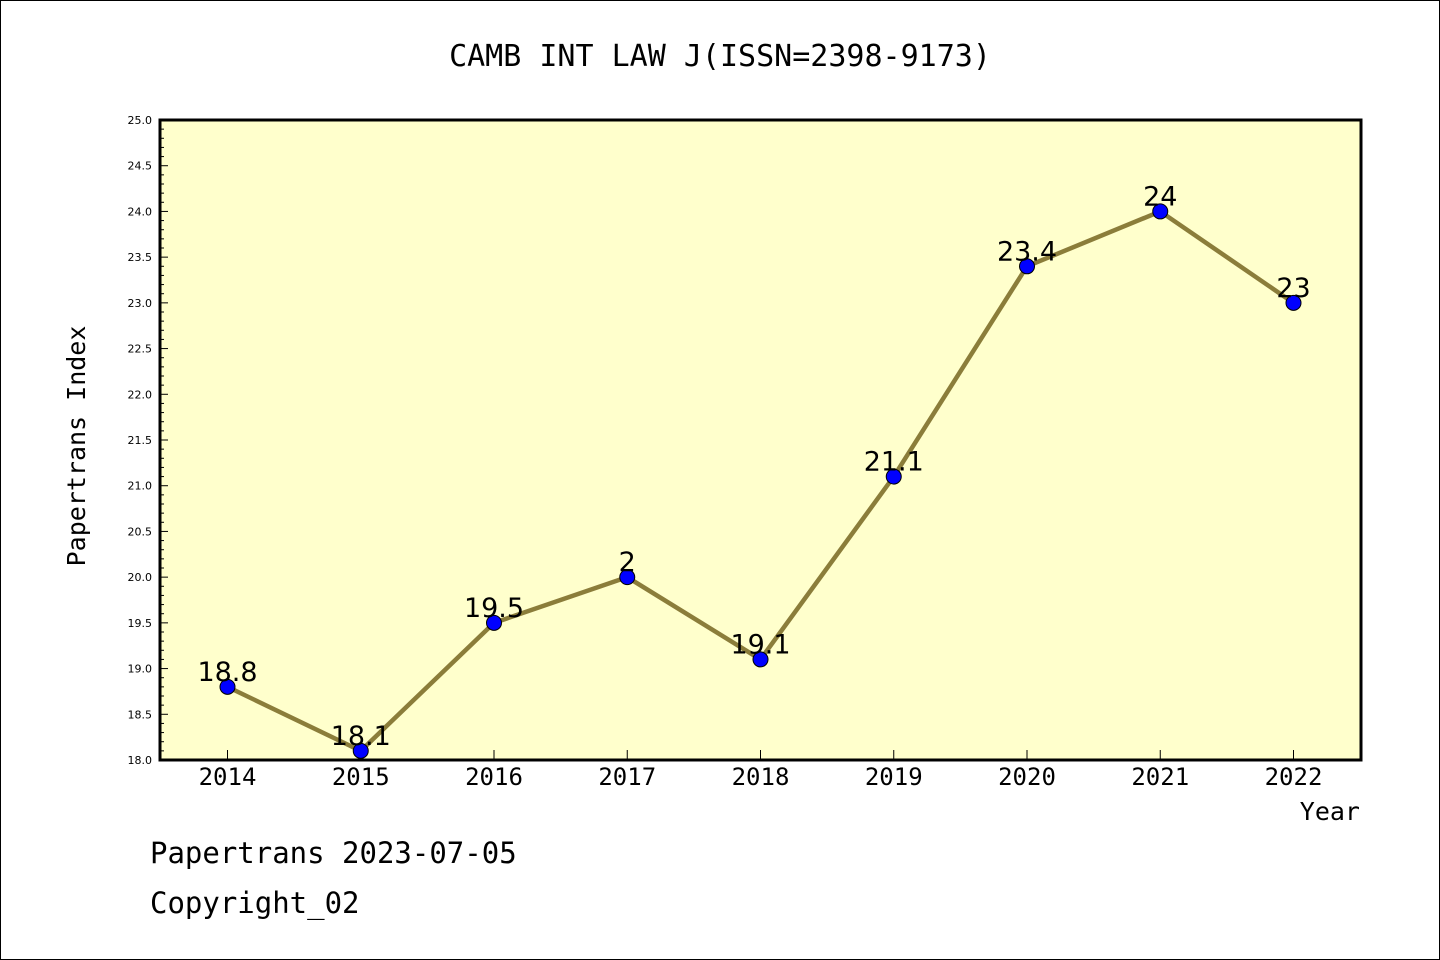 The width and height of the screenshot is (1440, 960). What do you see at coordinates (1330, 811) in the screenshot?
I see `x-axis-label: Year` at bounding box center [1330, 811].